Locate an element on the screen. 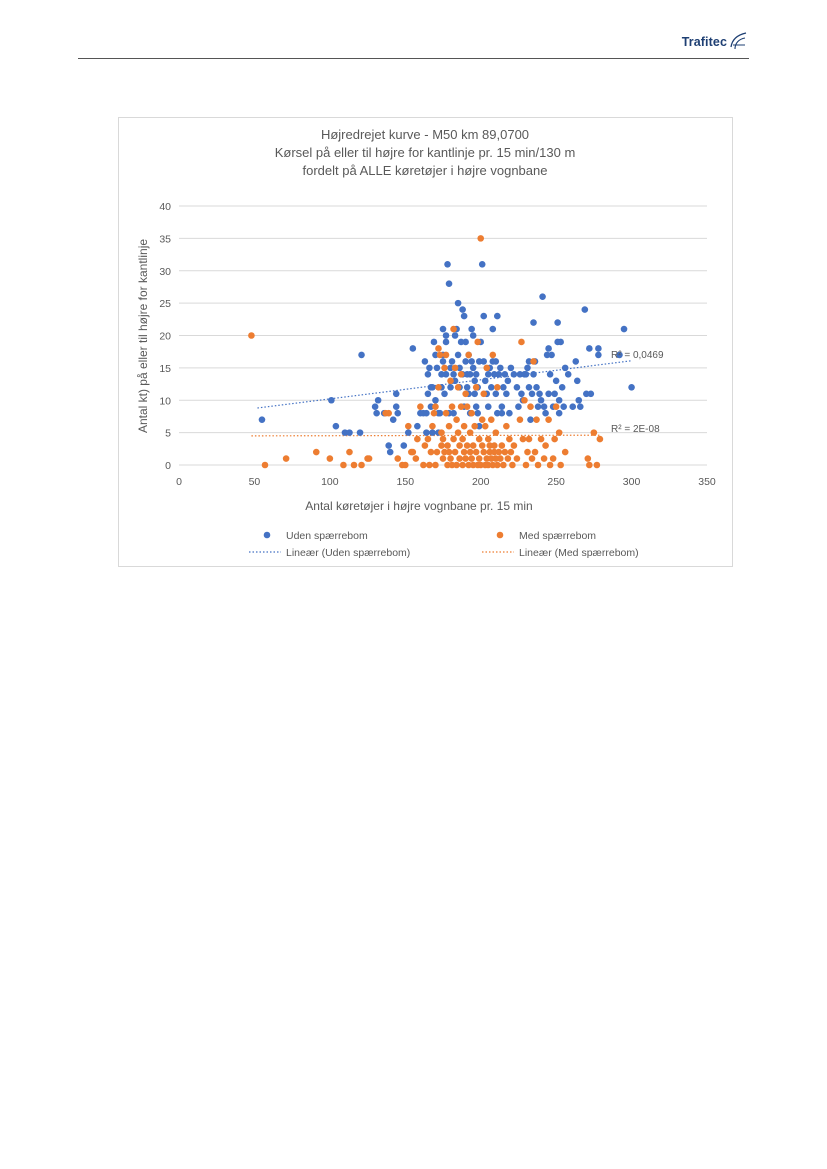  r2-labels: R² = 0,0469 R² = 2E-08 is located at coordinates (637, 392).